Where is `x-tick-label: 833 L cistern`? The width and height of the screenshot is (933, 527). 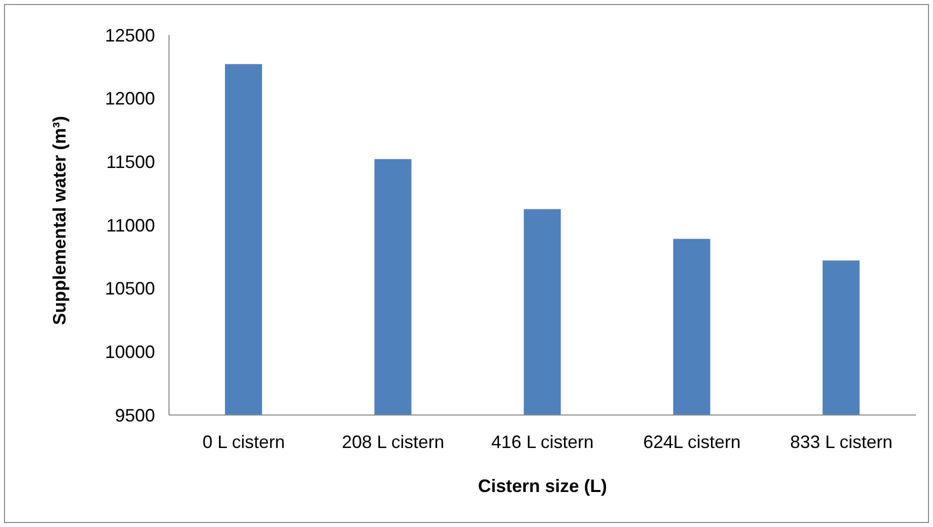 x-tick-label: 833 L cistern is located at coordinates (841, 442).